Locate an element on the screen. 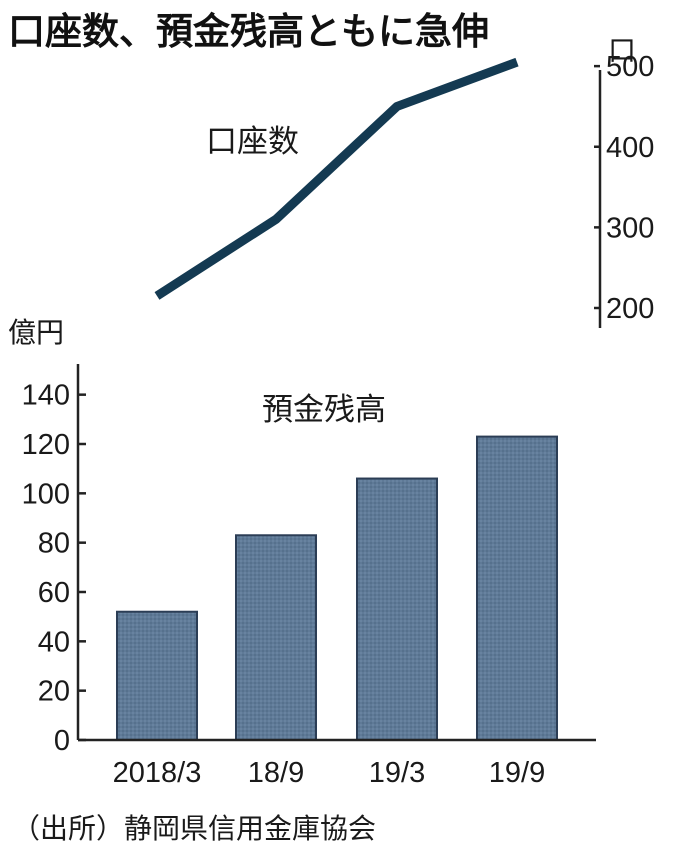 The width and height of the screenshot is (680, 859). bar-y-tick-label: 120 is located at coordinates (46, 445).